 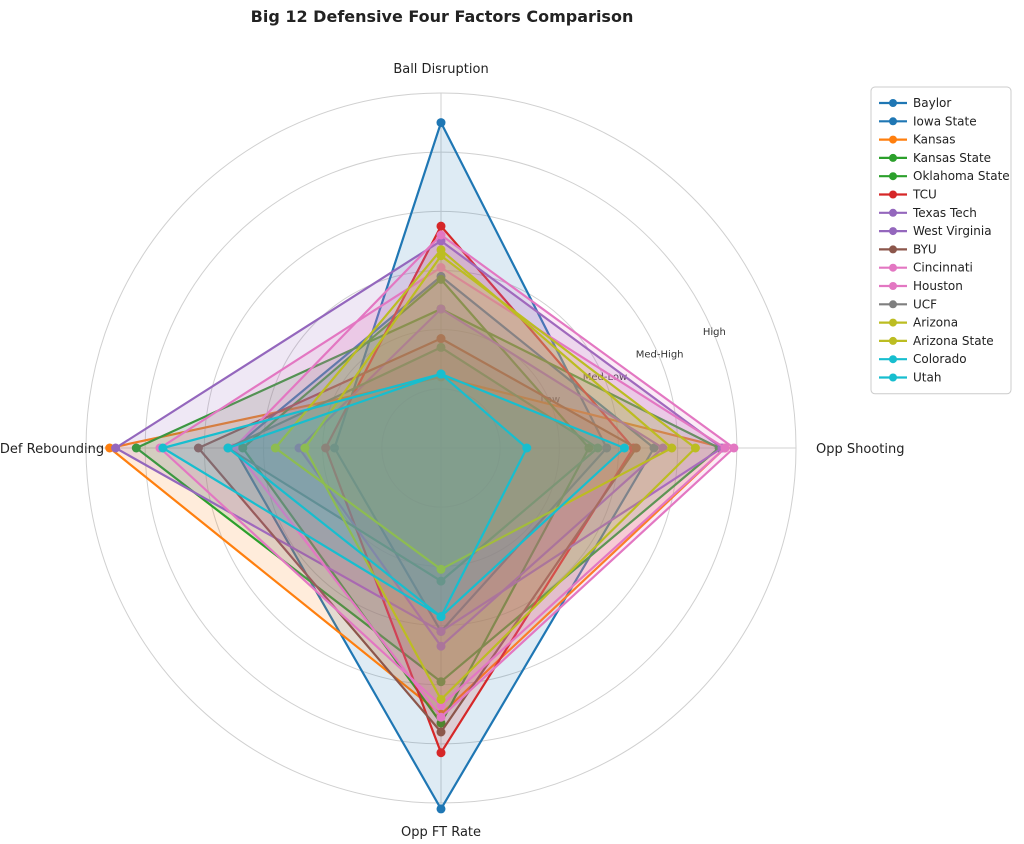 I want to click on legend-label: West Virginia, so click(x=952, y=231).